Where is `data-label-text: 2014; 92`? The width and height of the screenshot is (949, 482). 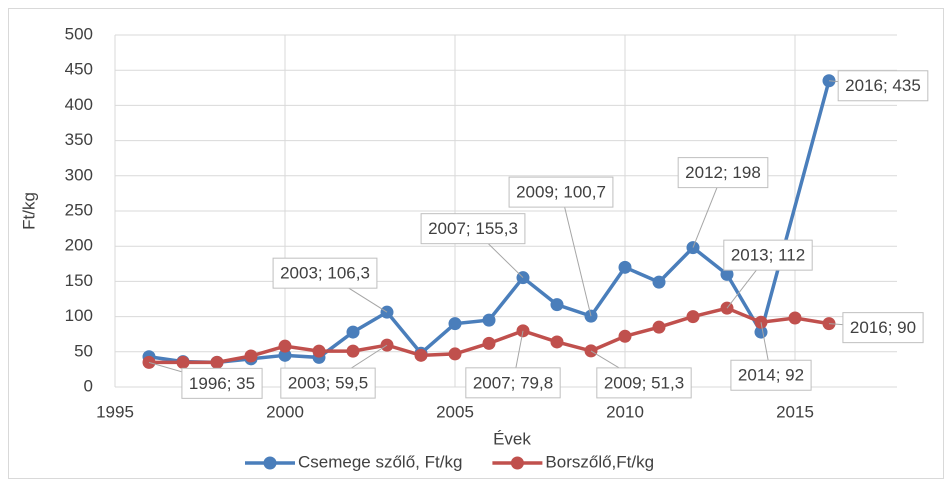
data-label-text: 2014; 92 is located at coordinates (771, 375).